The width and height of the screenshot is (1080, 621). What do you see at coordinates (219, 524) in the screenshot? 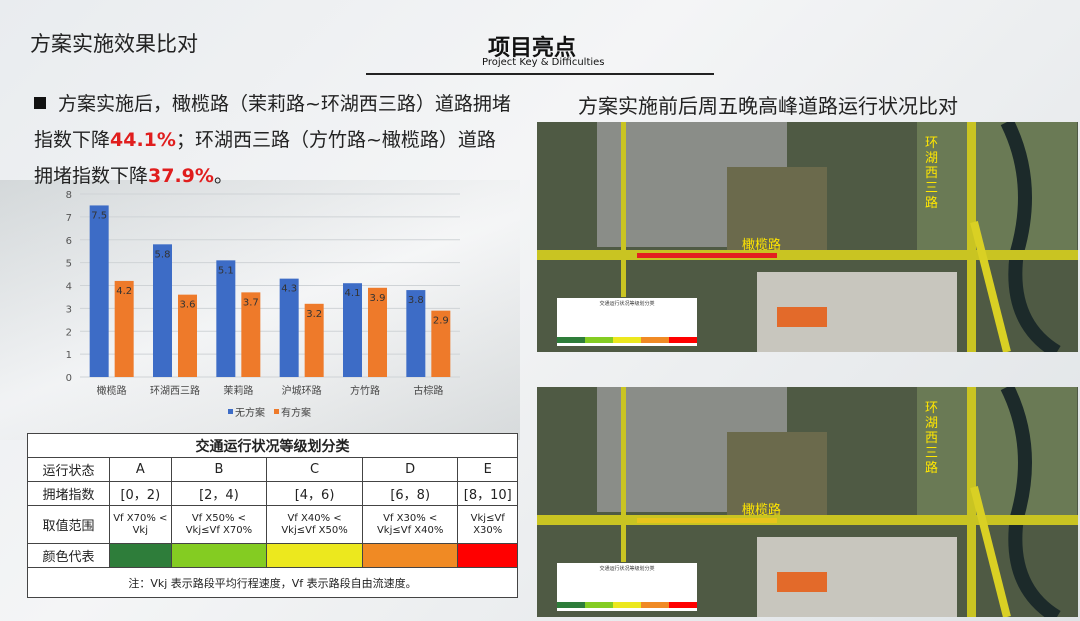
I see `table-cell: Vf X50% < Vkj≤Vf X70%` at bounding box center [219, 524].